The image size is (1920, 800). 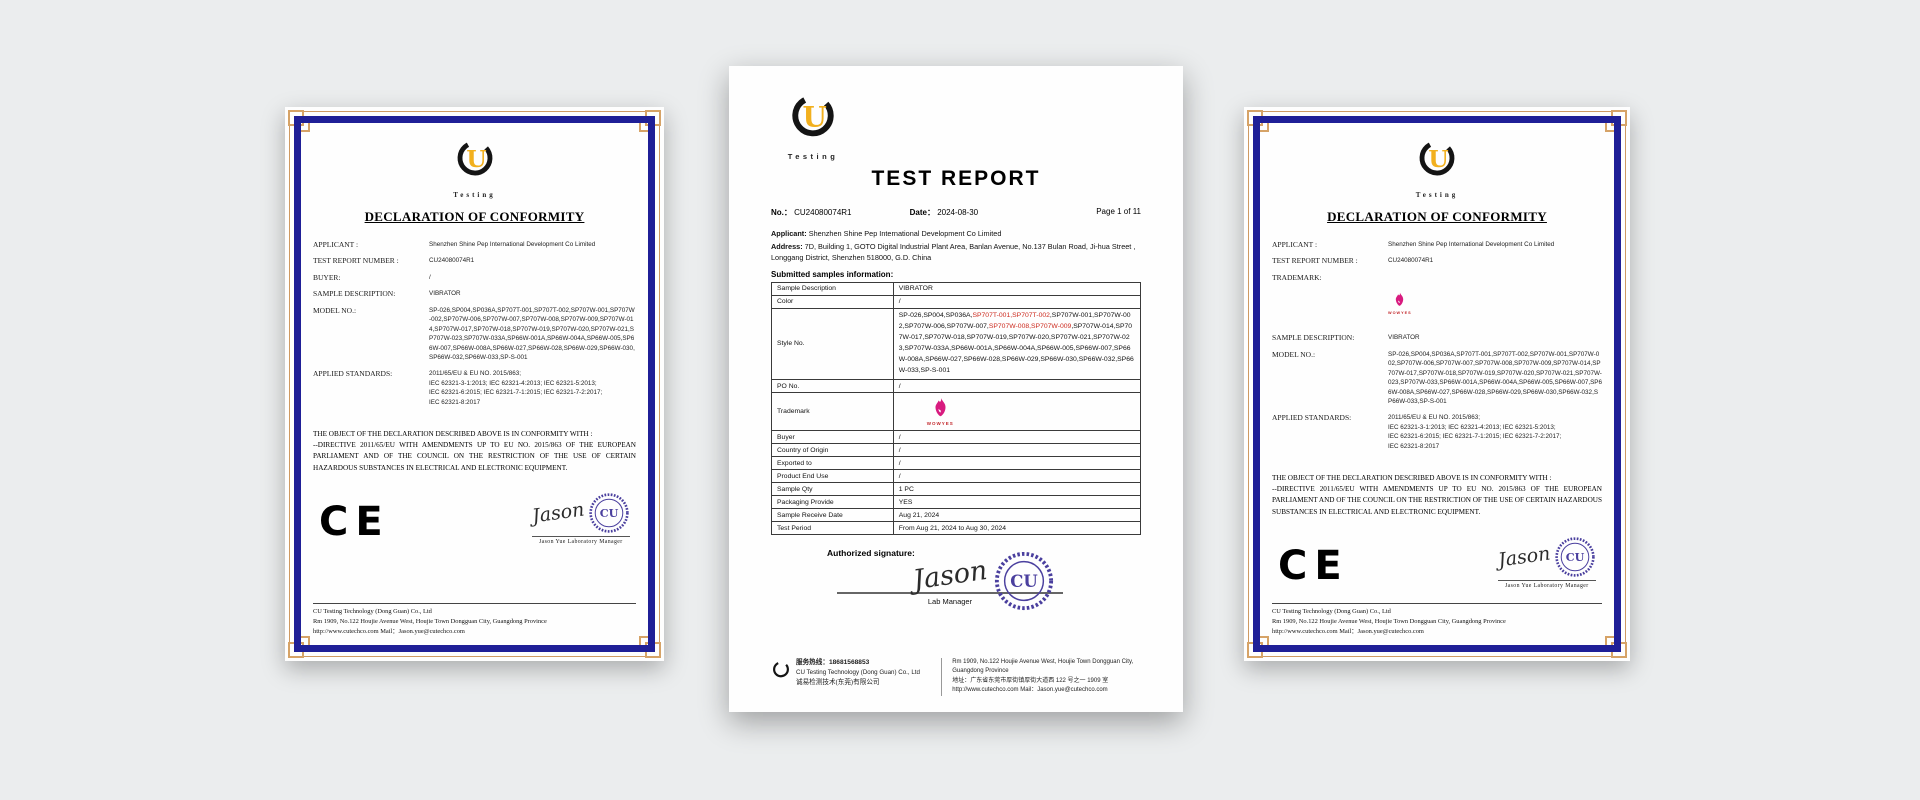 I want to click on signature-block: Jason CU Jason Yue Laboratory Manager, so click(x=1546, y=562).